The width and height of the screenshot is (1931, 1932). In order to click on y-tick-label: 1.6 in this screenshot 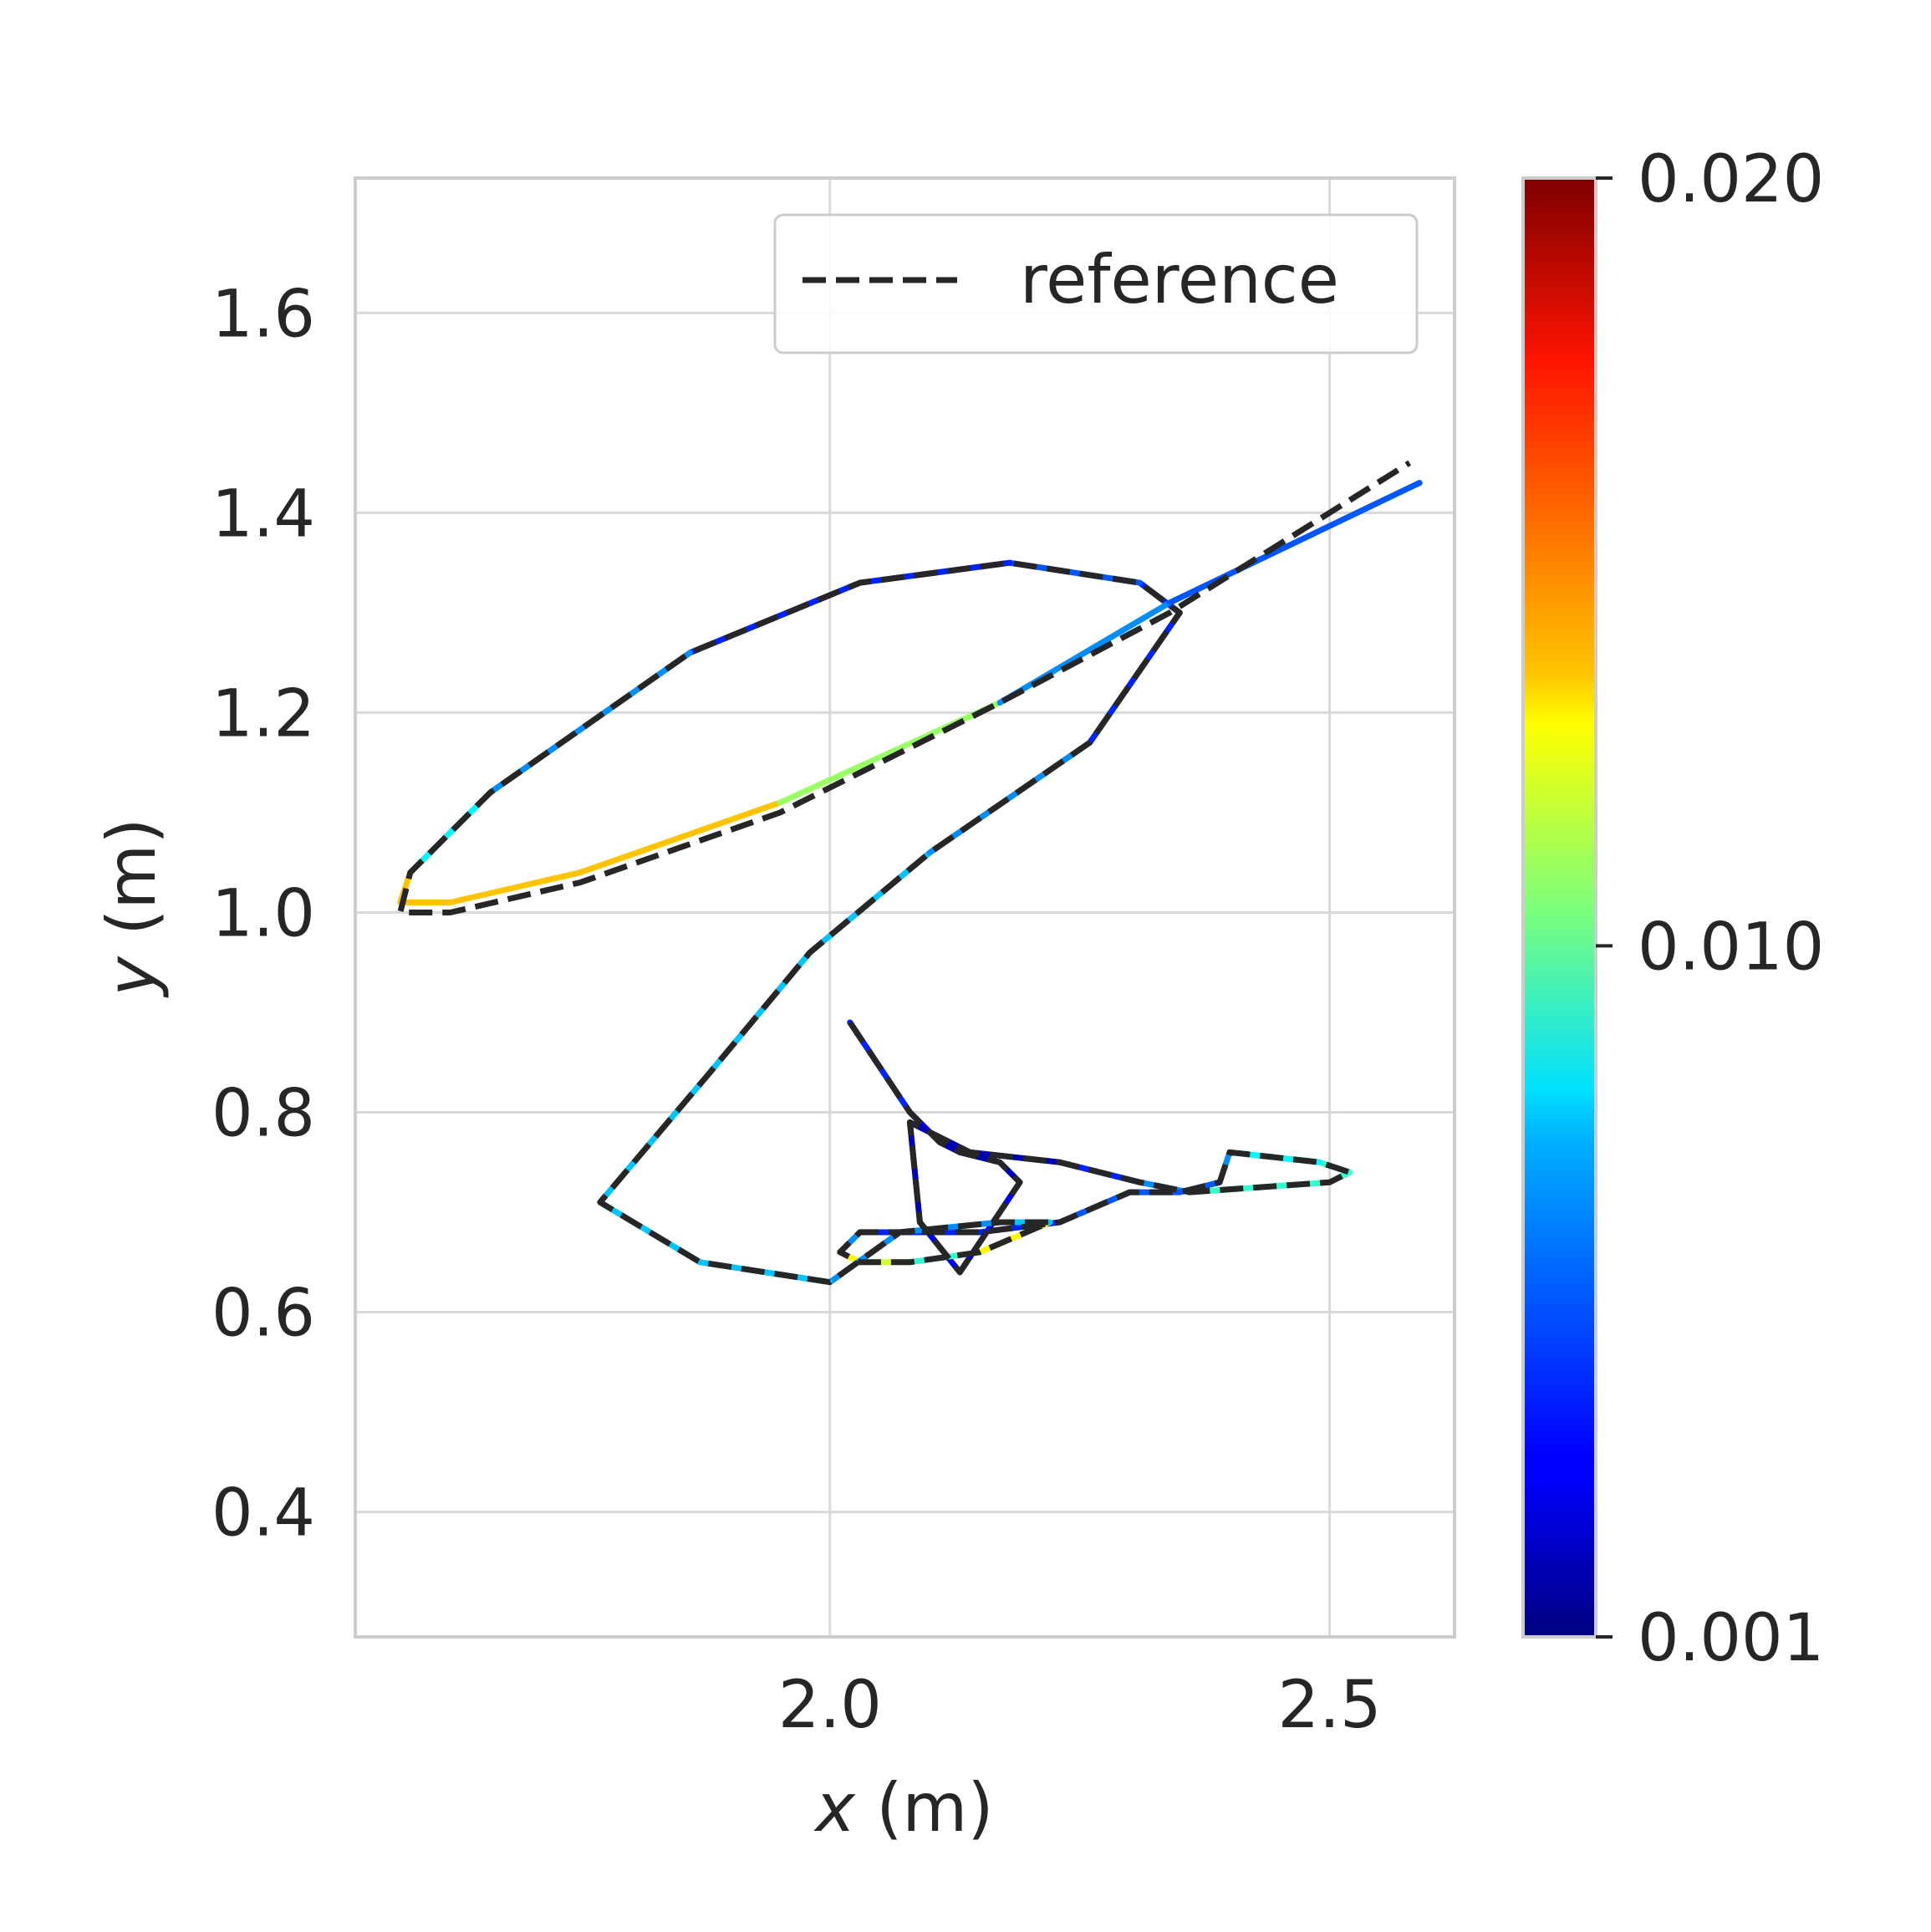, I will do `click(263, 314)`.